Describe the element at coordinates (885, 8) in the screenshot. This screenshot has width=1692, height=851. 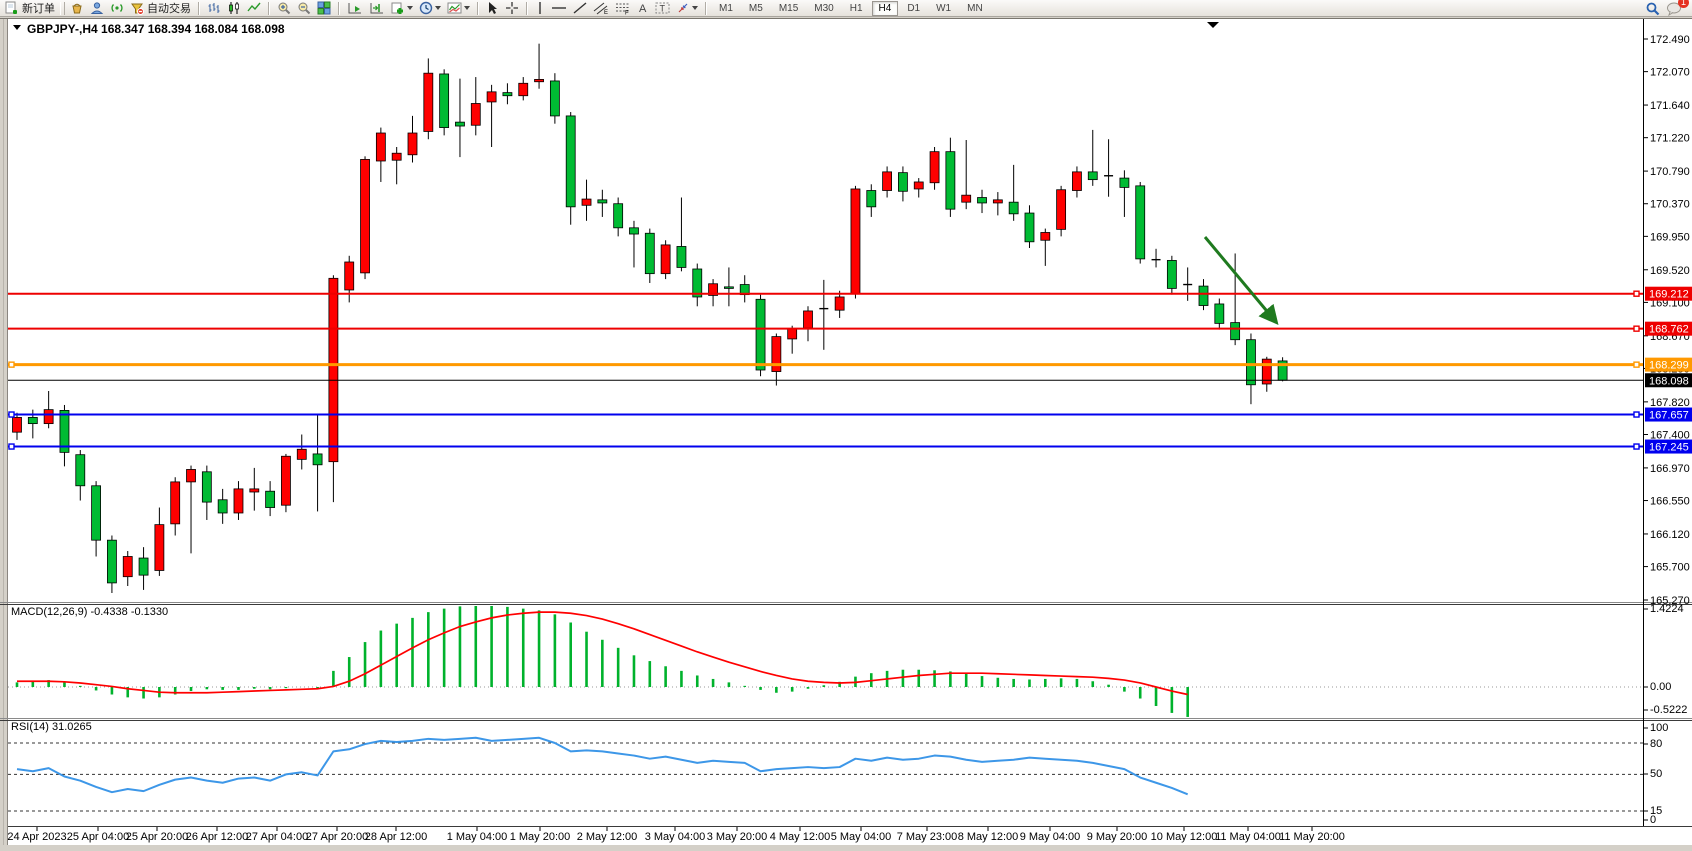
I see `timeframe-h4: H4` at that location.